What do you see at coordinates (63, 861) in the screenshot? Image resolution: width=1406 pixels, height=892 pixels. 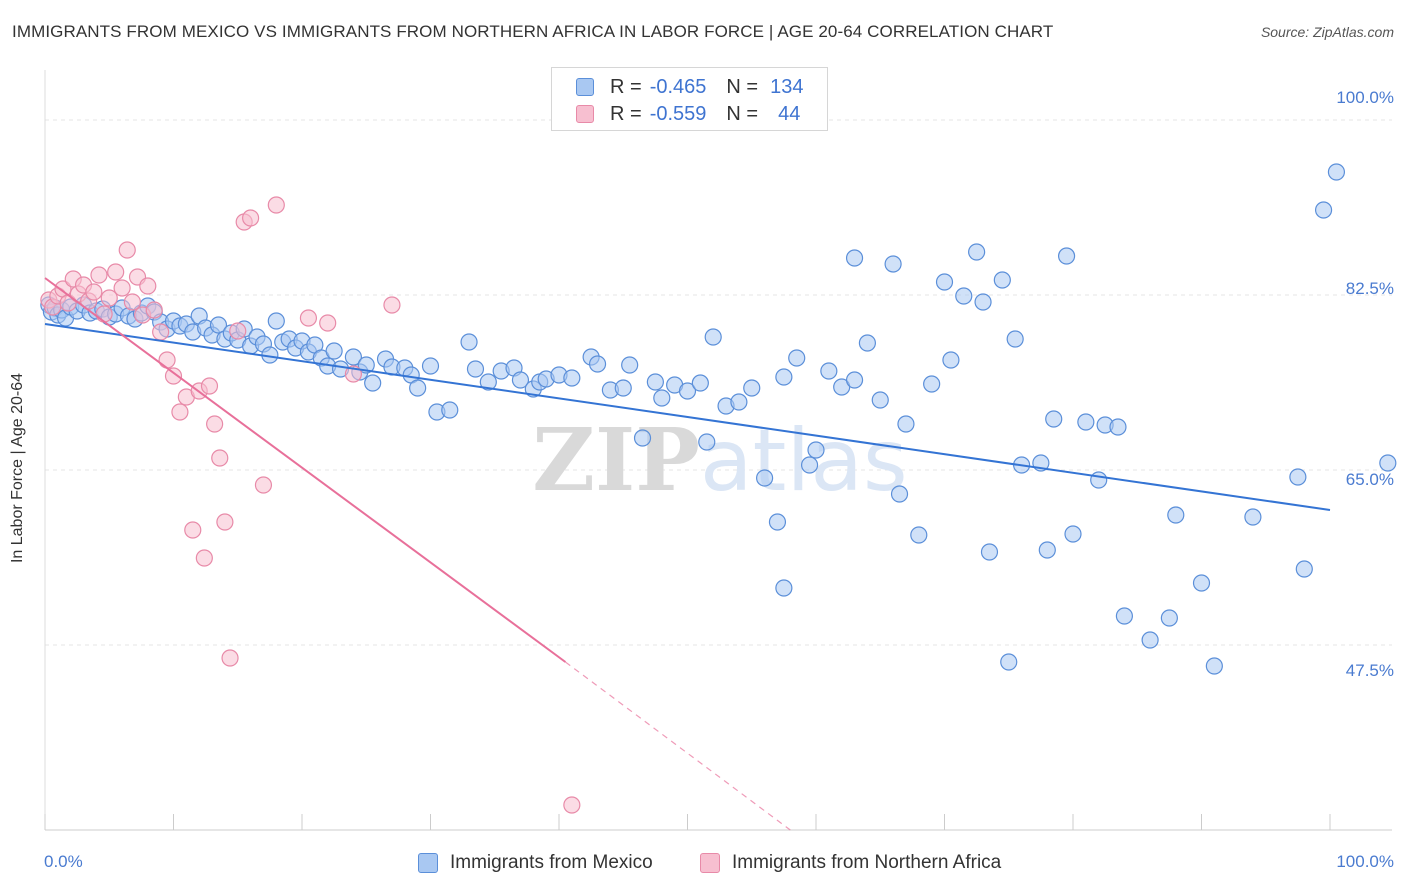 I see `x-tick-label-min: 0.0%` at bounding box center [63, 861].